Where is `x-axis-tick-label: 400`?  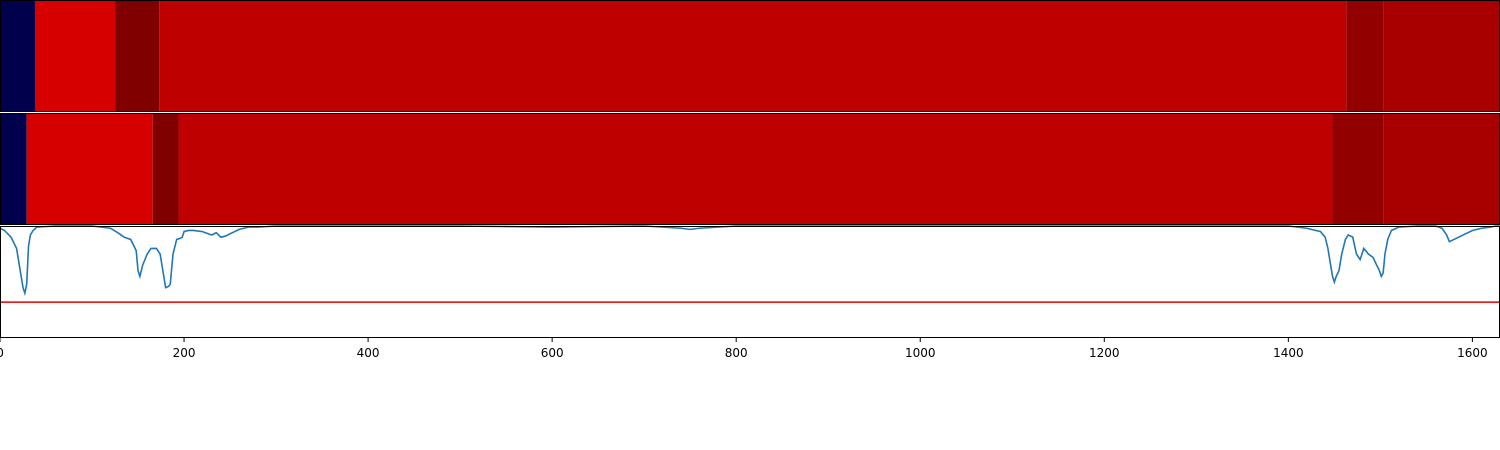 x-axis-tick-label: 400 is located at coordinates (368, 353).